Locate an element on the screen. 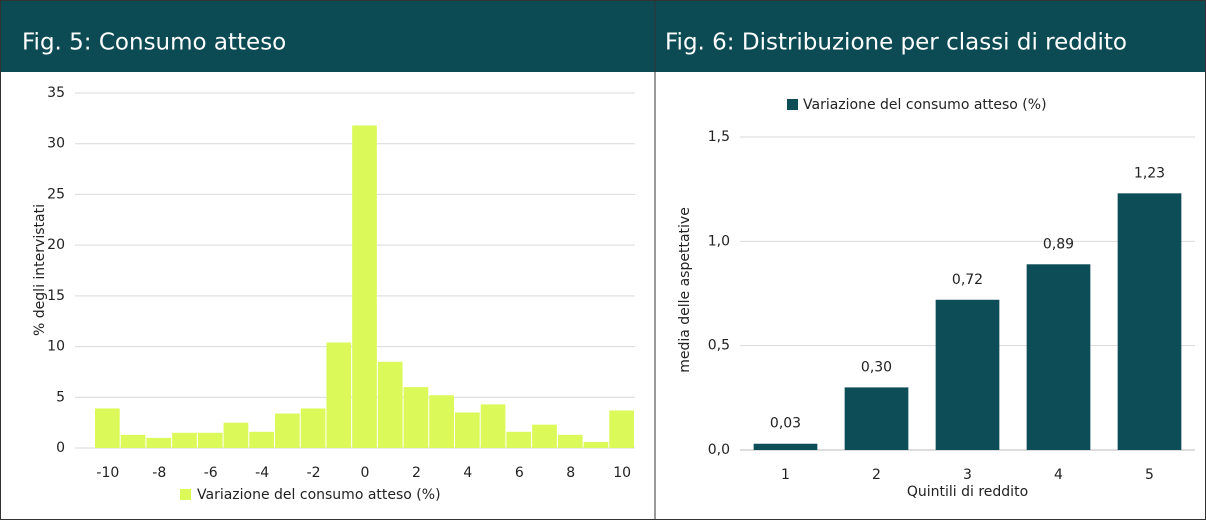 The image size is (1206, 524). x-tick-label: 0 is located at coordinates (365, 473).